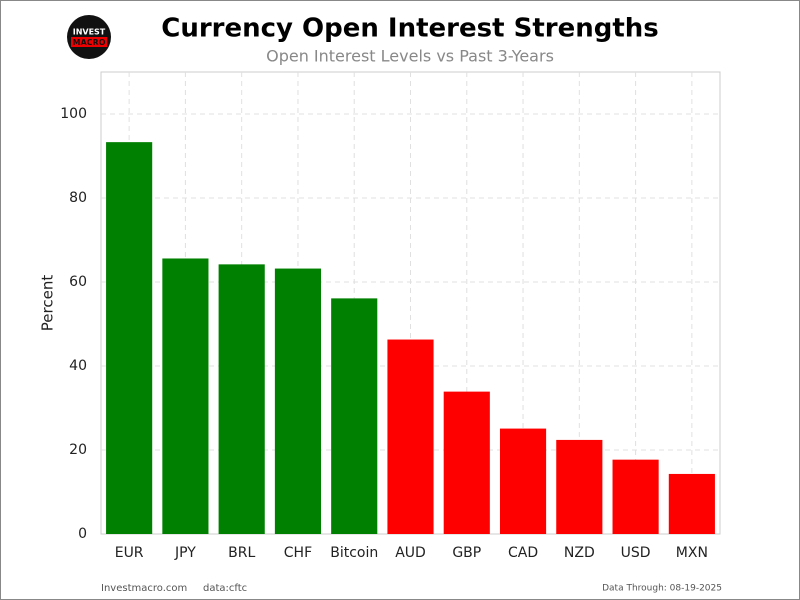 The height and width of the screenshot is (600, 800). I want to click on x-tick-label: USD, so click(636, 553).